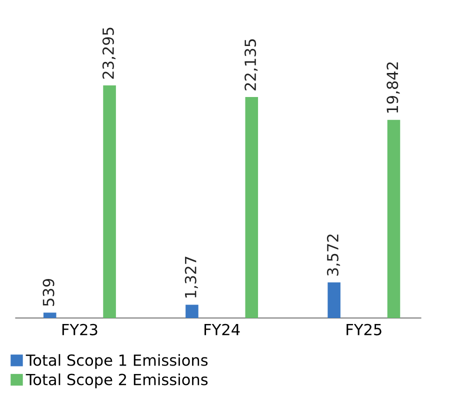 The height and width of the screenshot is (400, 450). What do you see at coordinates (251, 64) in the screenshot?
I see `data-label: 22,135` at bounding box center [251, 64].